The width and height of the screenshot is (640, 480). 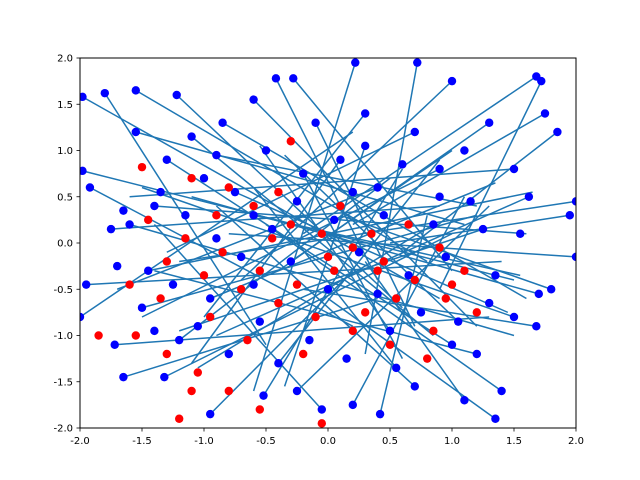 I want to click on x-tick-label: 0.5, so click(x=390, y=441).